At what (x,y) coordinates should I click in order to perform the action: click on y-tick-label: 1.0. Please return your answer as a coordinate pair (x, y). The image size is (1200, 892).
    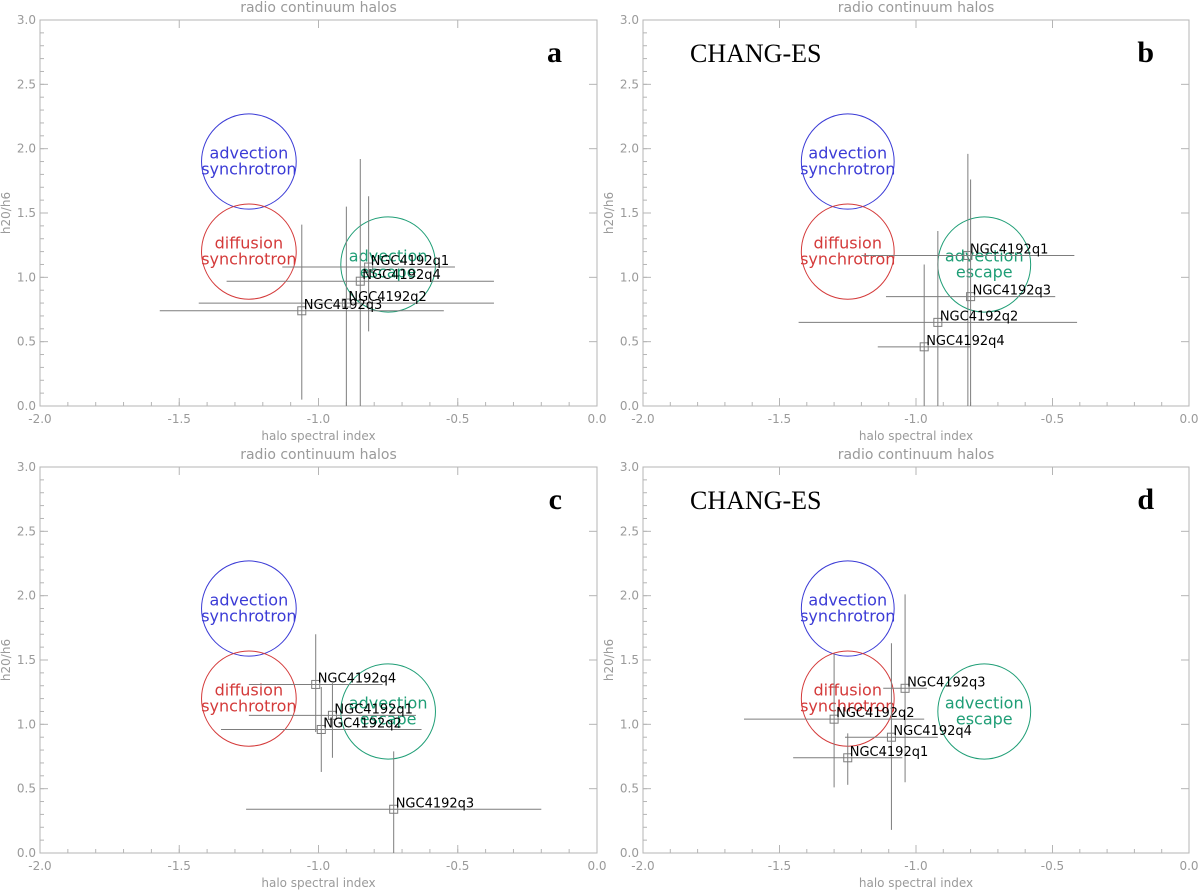
    Looking at the image, I should click on (629, 277).